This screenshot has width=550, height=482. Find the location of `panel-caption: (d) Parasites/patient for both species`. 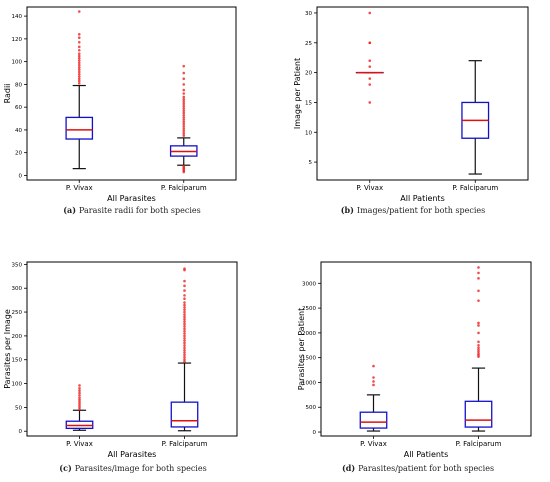

panel-caption: (d) Parasites/patient for both species is located at coordinates (418, 468).